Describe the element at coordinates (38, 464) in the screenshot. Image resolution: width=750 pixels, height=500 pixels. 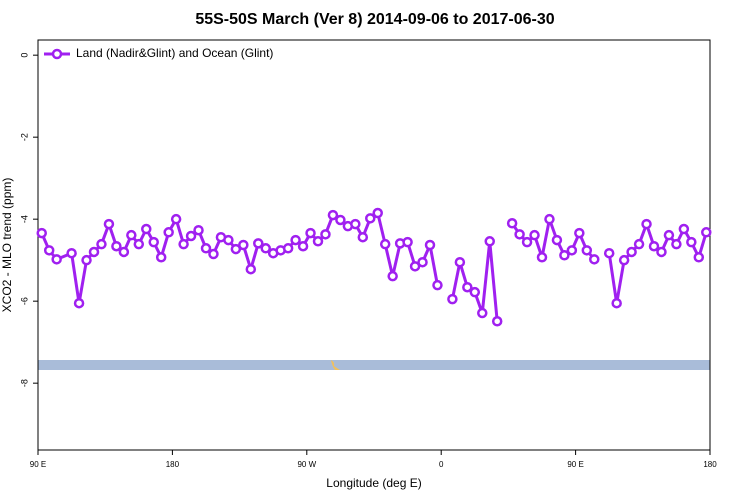
I see `x-tick-label: 90 E` at that location.